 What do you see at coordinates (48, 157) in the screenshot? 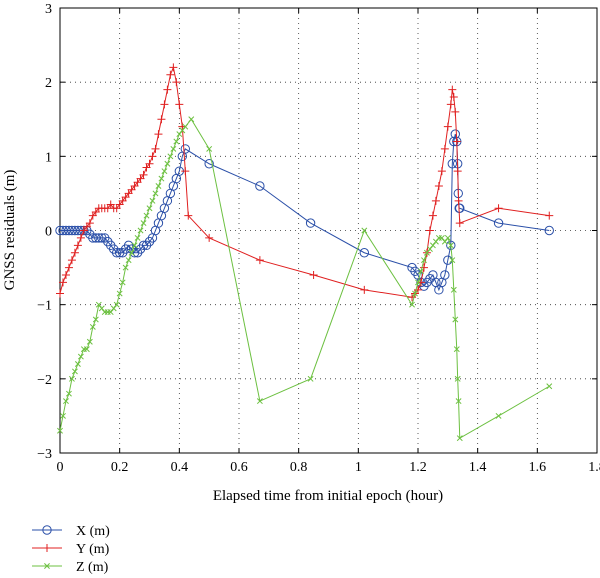
I see `y-tick-label: 1` at bounding box center [48, 157].